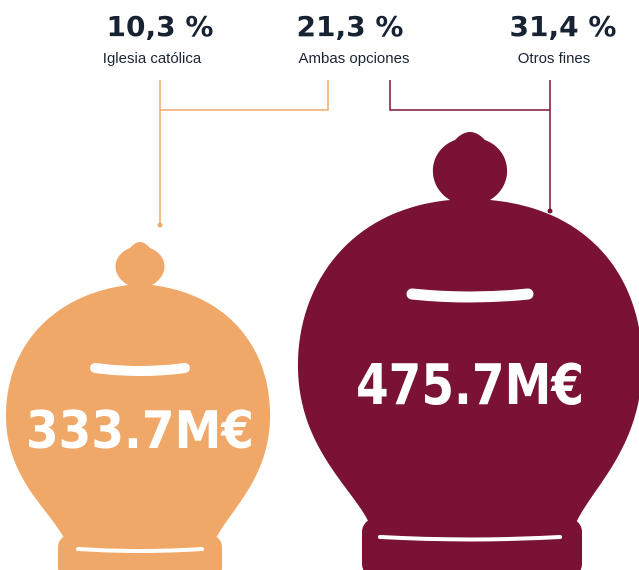  What do you see at coordinates (244, 152) in the screenshot?
I see `orange-connector` at bounding box center [244, 152].